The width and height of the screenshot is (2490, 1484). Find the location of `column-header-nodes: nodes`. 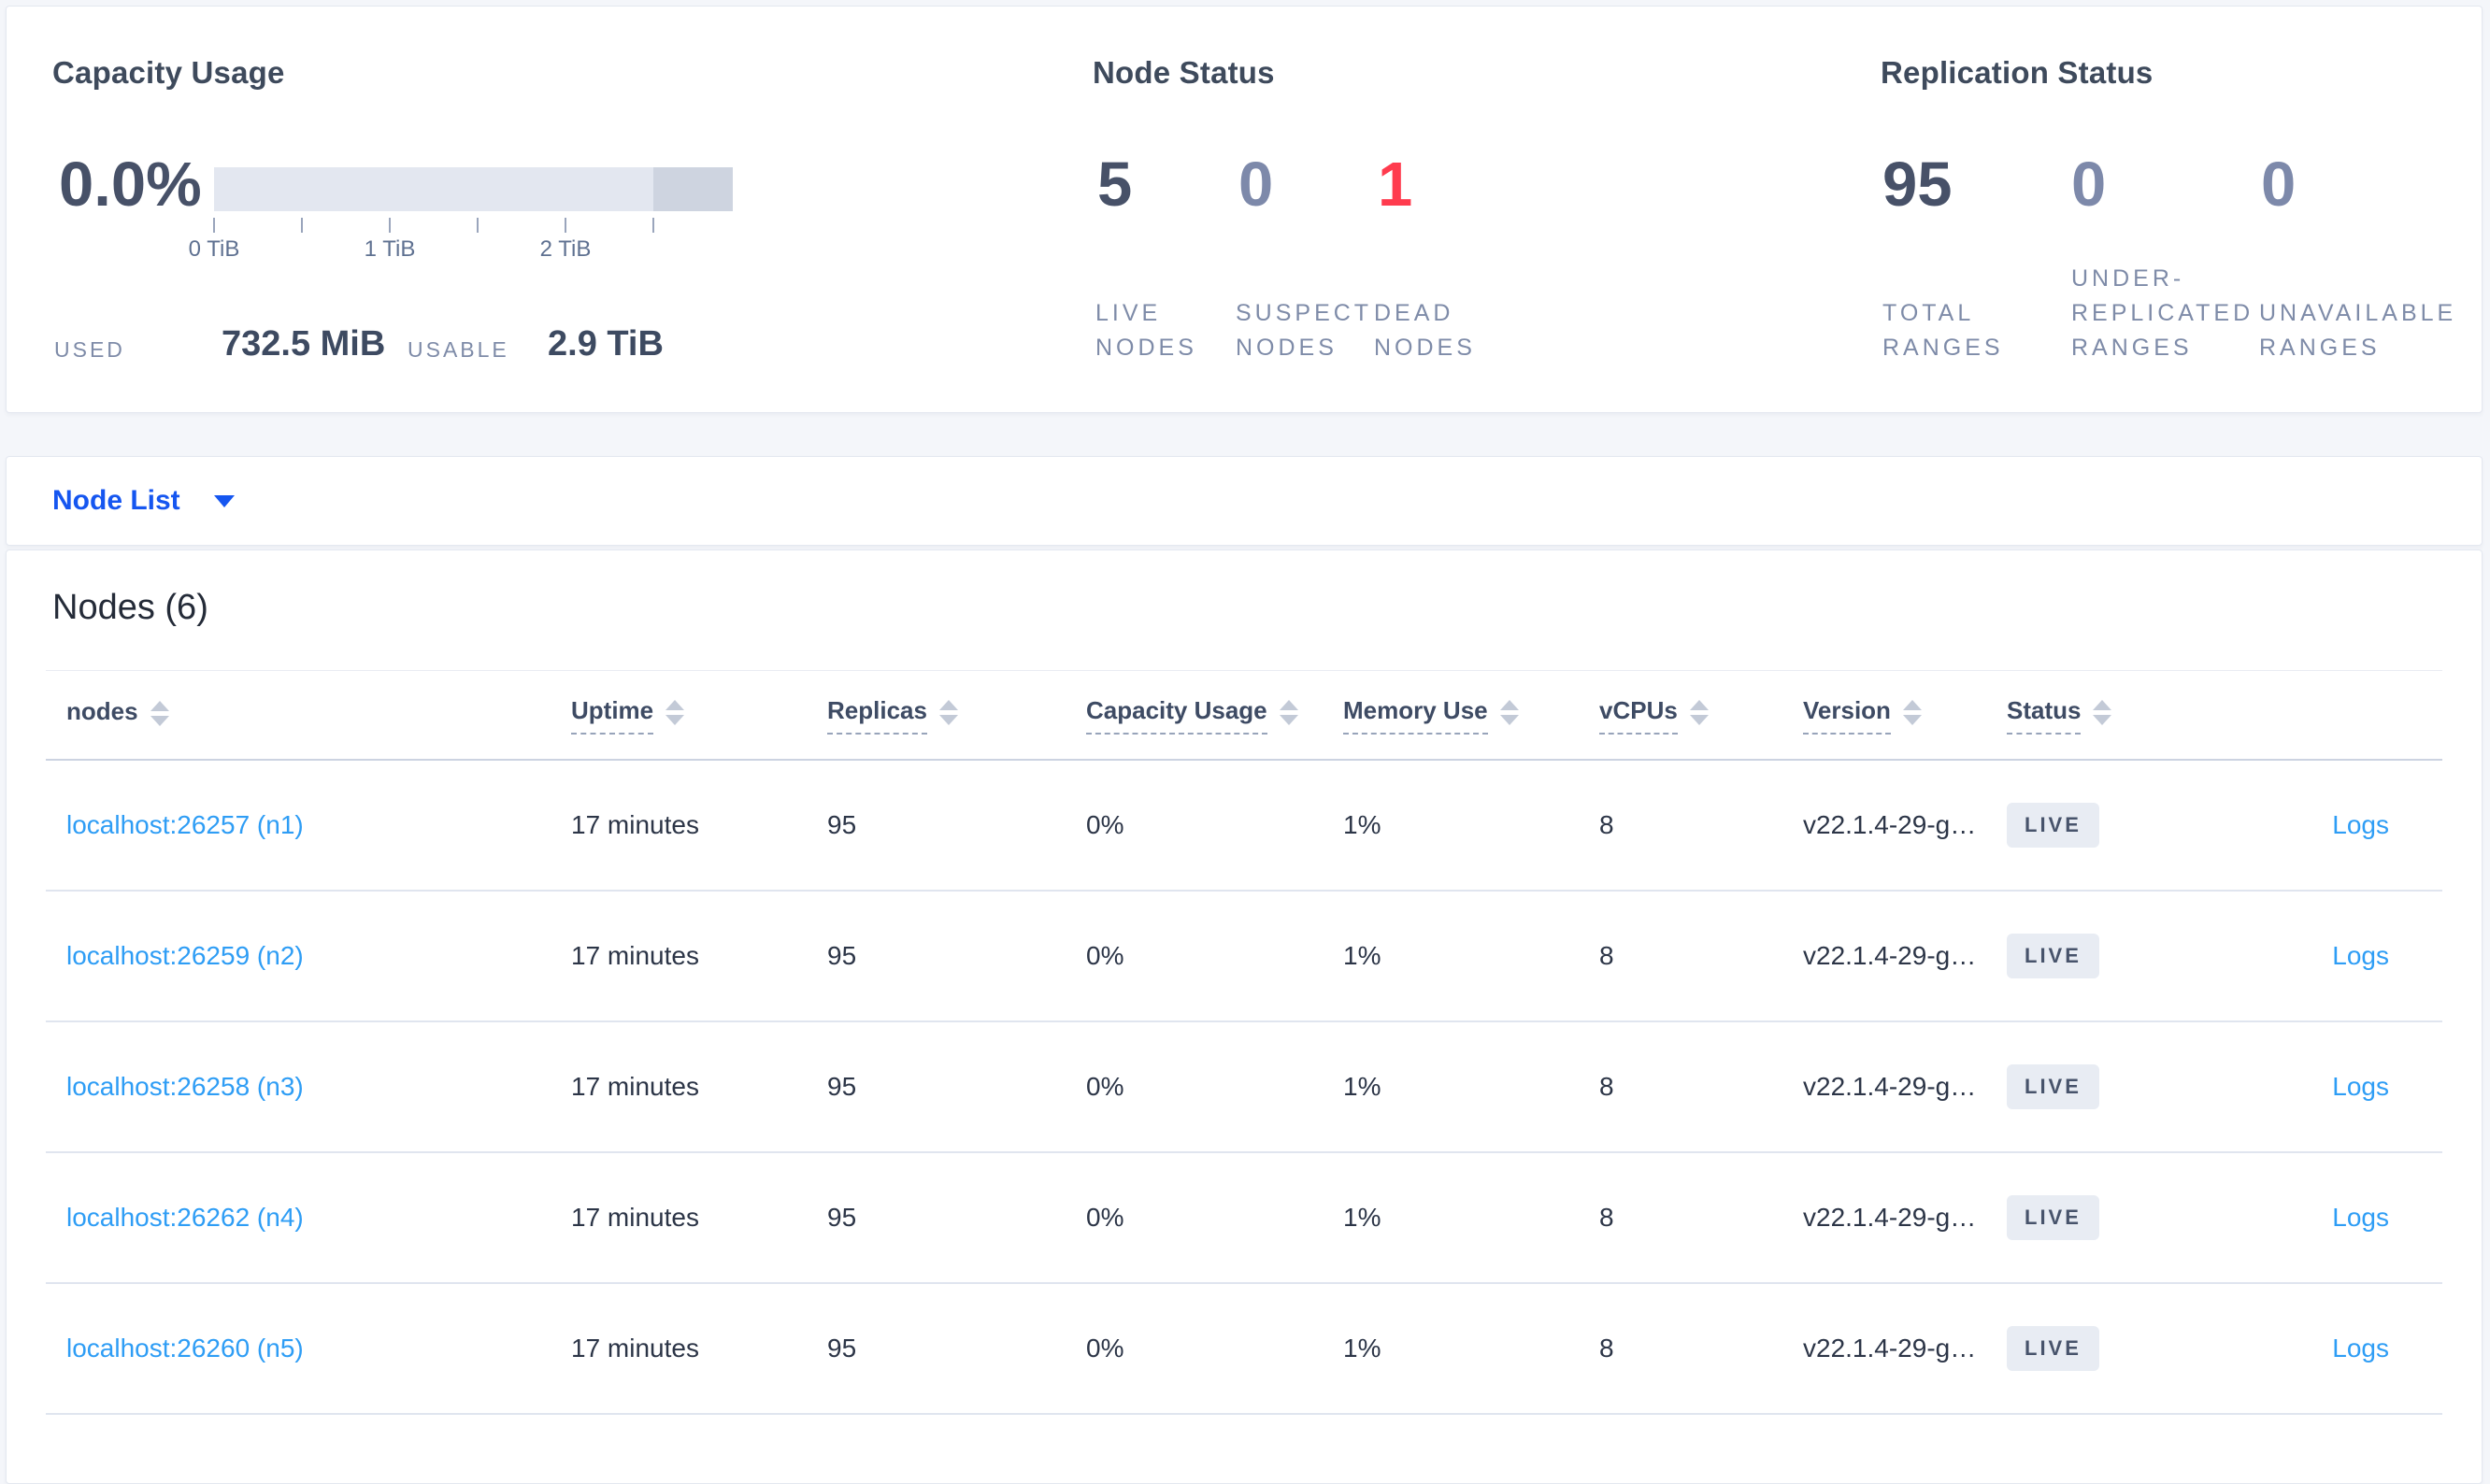

column-header-nodes: nodes is located at coordinates (117, 715).